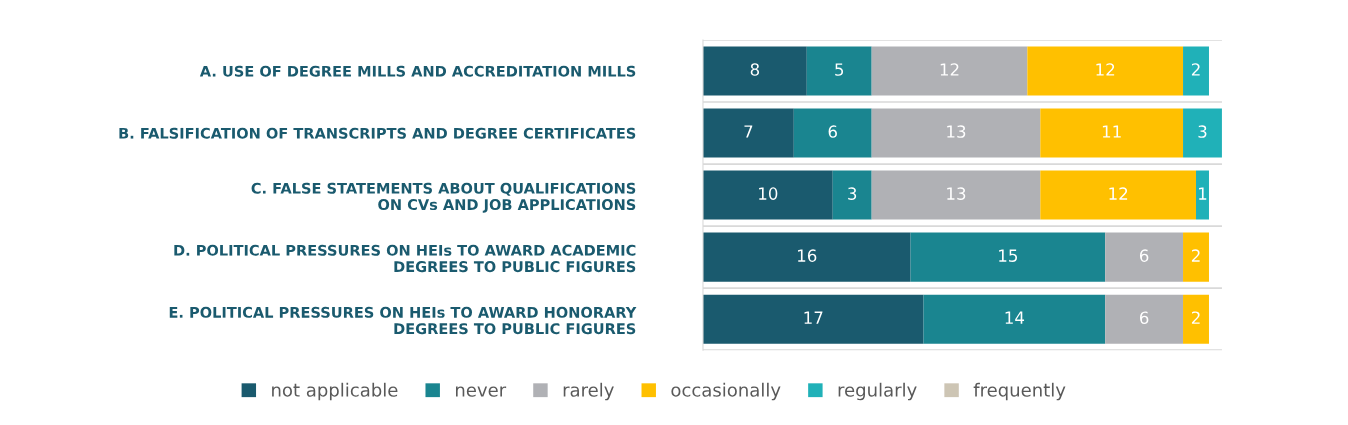  What do you see at coordinates (481, 391) in the screenshot?
I see `legend-label: never` at bounding box center [481, 391].